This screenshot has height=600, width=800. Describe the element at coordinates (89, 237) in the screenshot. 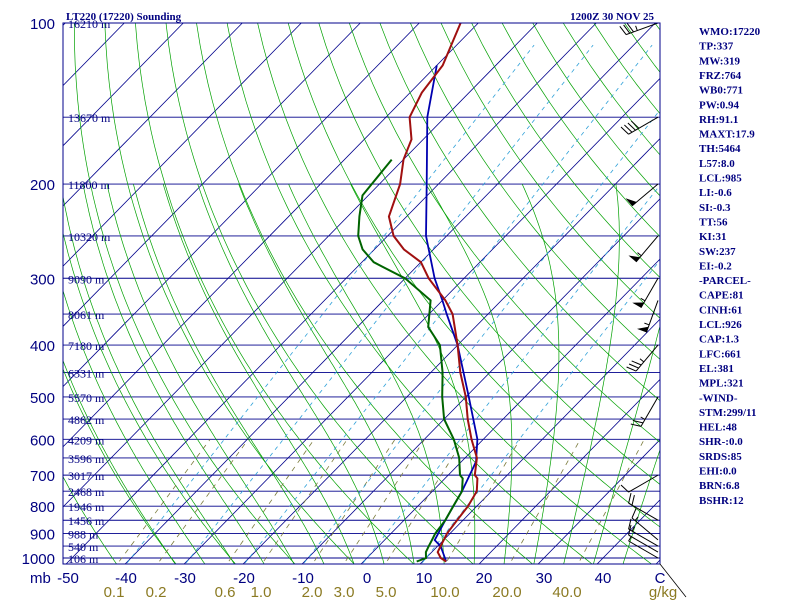

I see `height-label: 10320 m` at that location.